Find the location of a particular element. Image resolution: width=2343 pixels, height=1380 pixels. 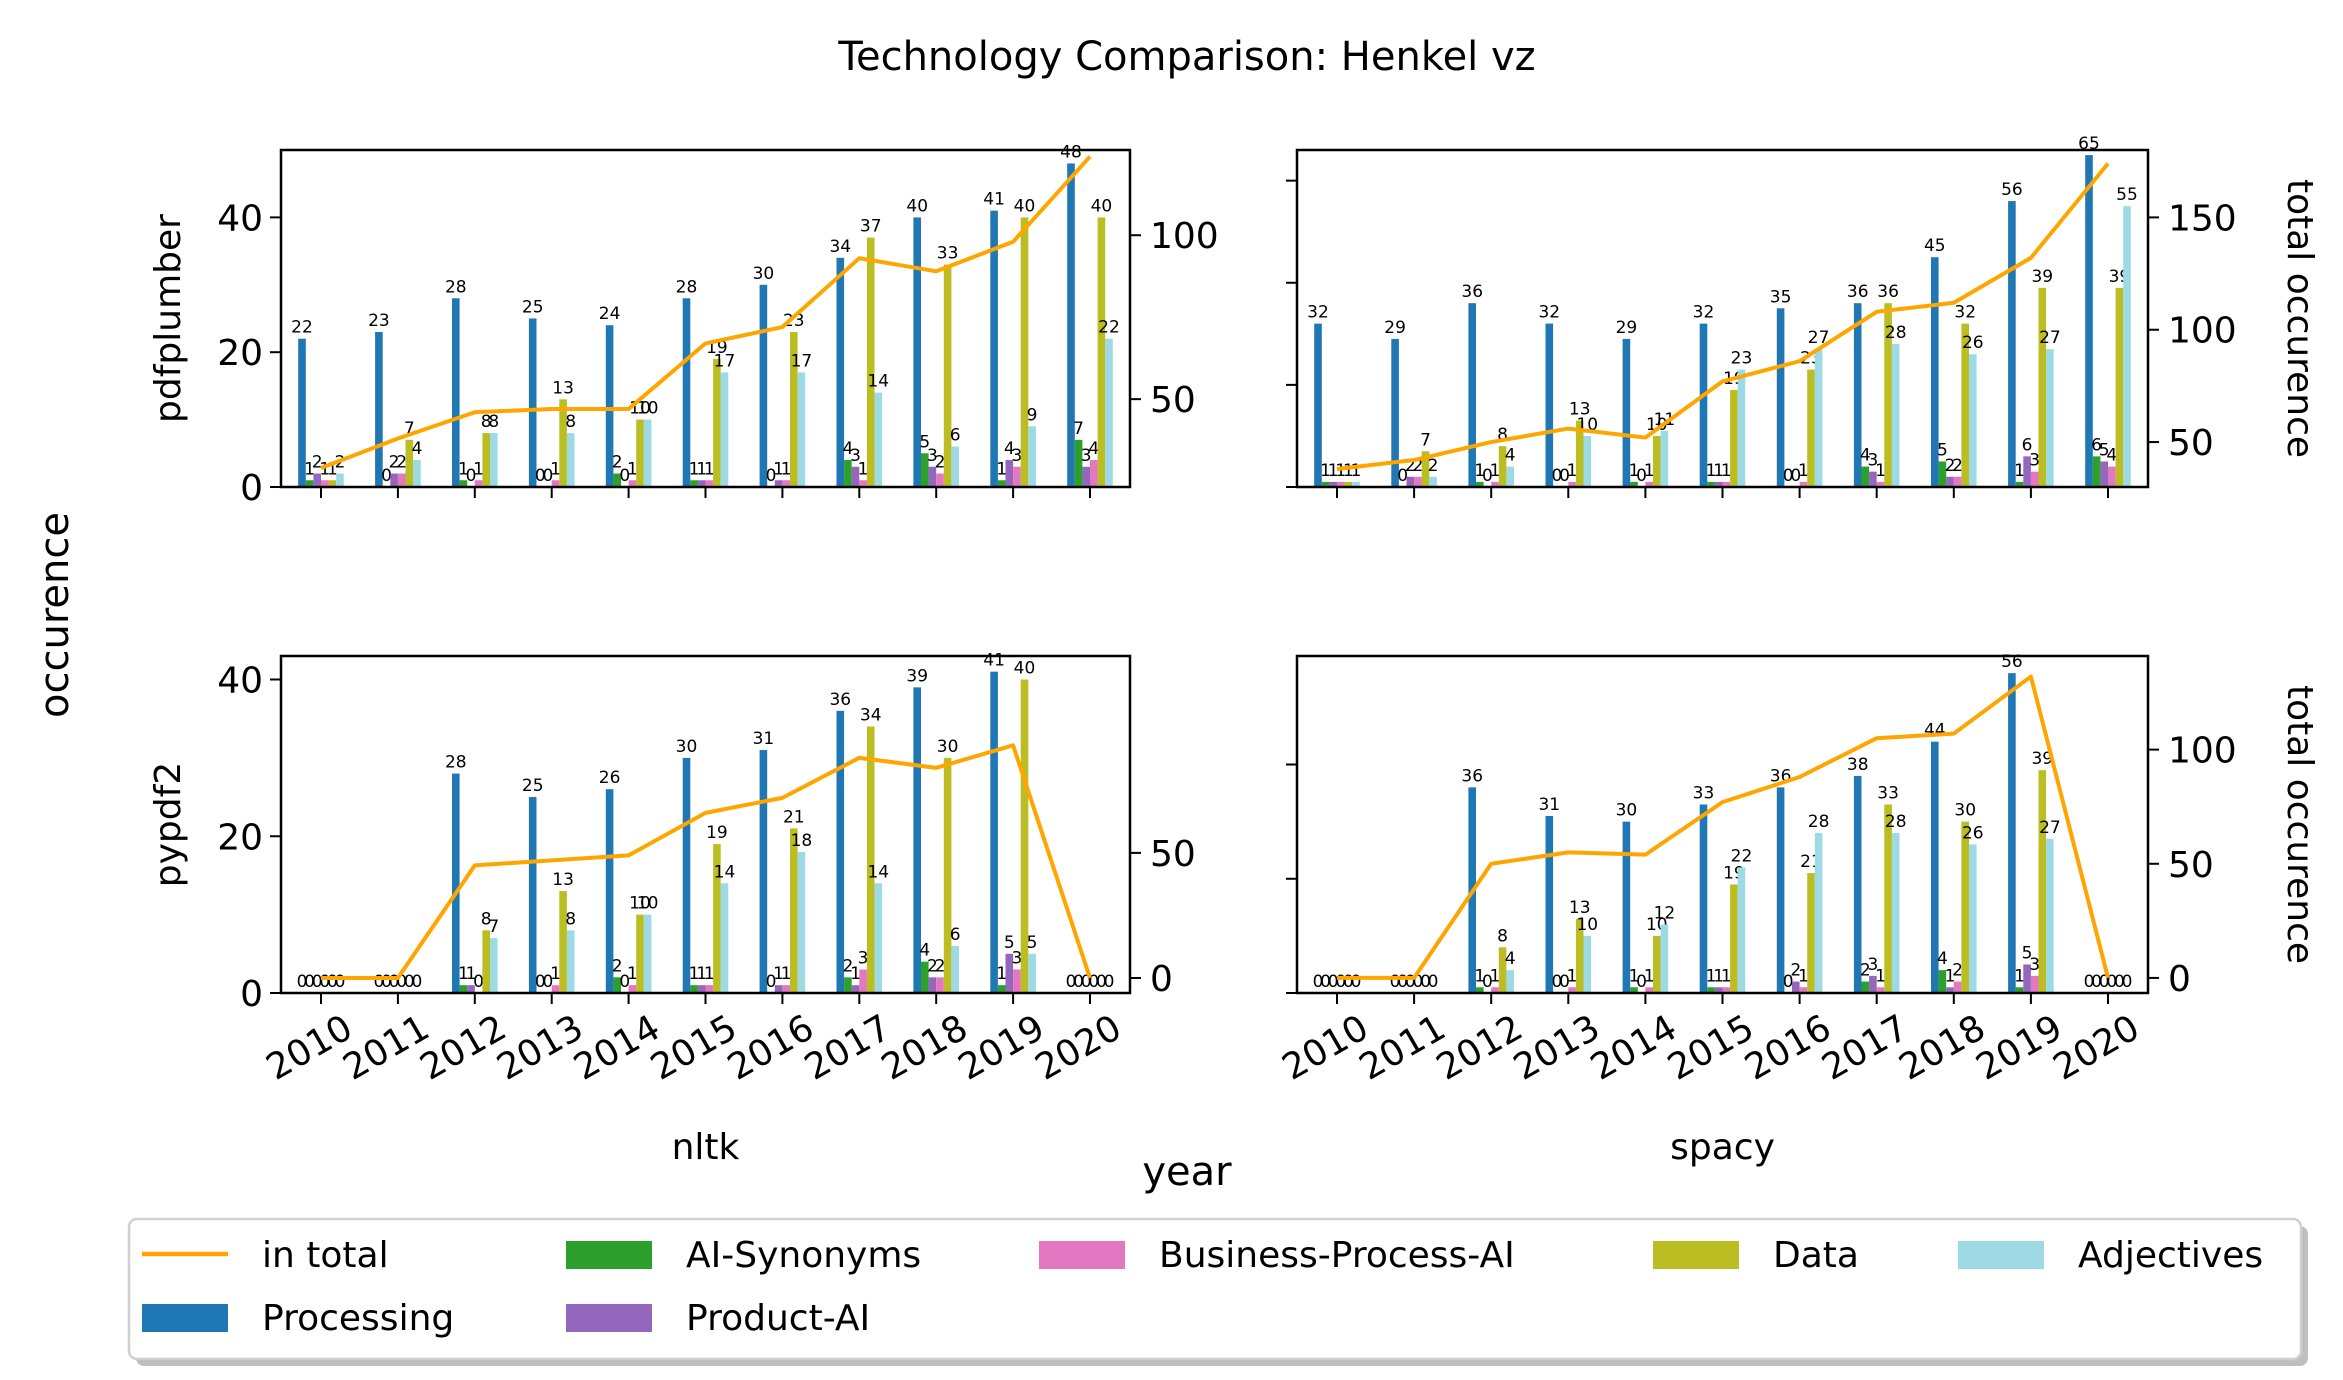

bar-adjectives-2016 is located at coordinates (1818, 913).